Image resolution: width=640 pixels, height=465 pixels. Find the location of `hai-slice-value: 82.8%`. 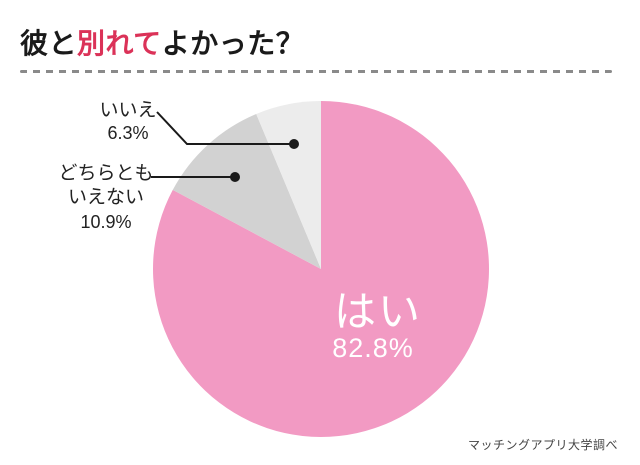

hai-slice-value: 82.8% is located at coordinates (373, 348).